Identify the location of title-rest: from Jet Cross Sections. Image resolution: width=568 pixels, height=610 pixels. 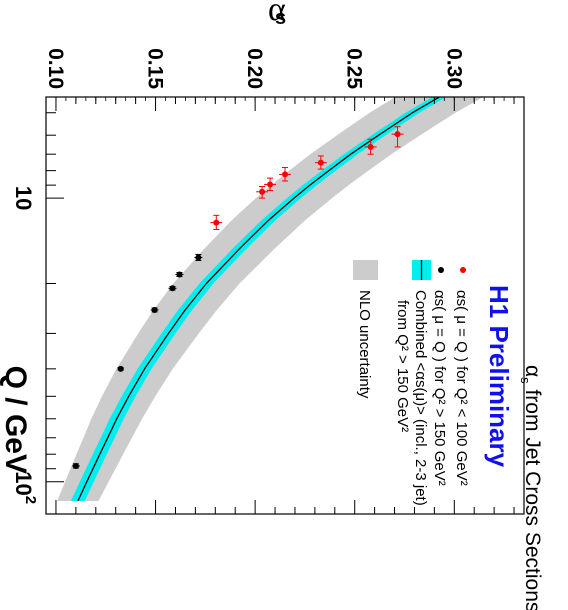
(532, 497).